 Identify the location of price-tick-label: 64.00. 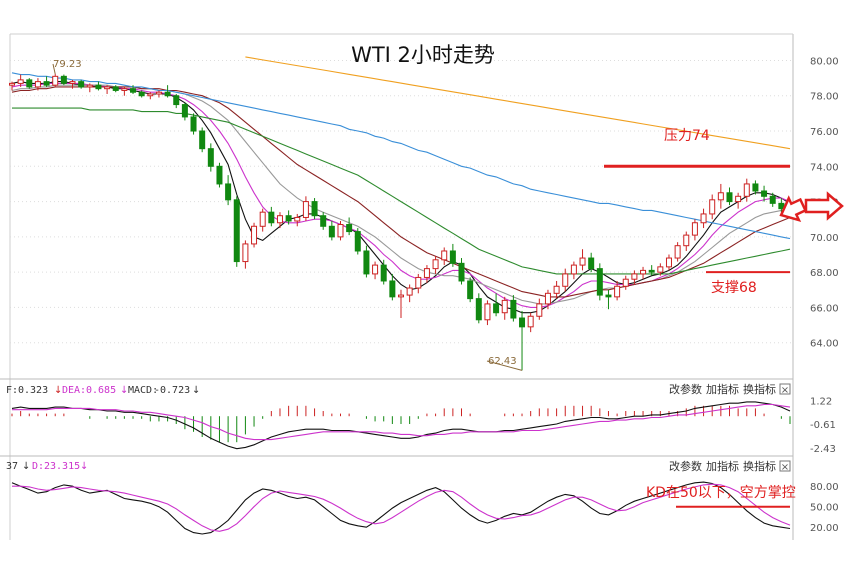
(824, 344).